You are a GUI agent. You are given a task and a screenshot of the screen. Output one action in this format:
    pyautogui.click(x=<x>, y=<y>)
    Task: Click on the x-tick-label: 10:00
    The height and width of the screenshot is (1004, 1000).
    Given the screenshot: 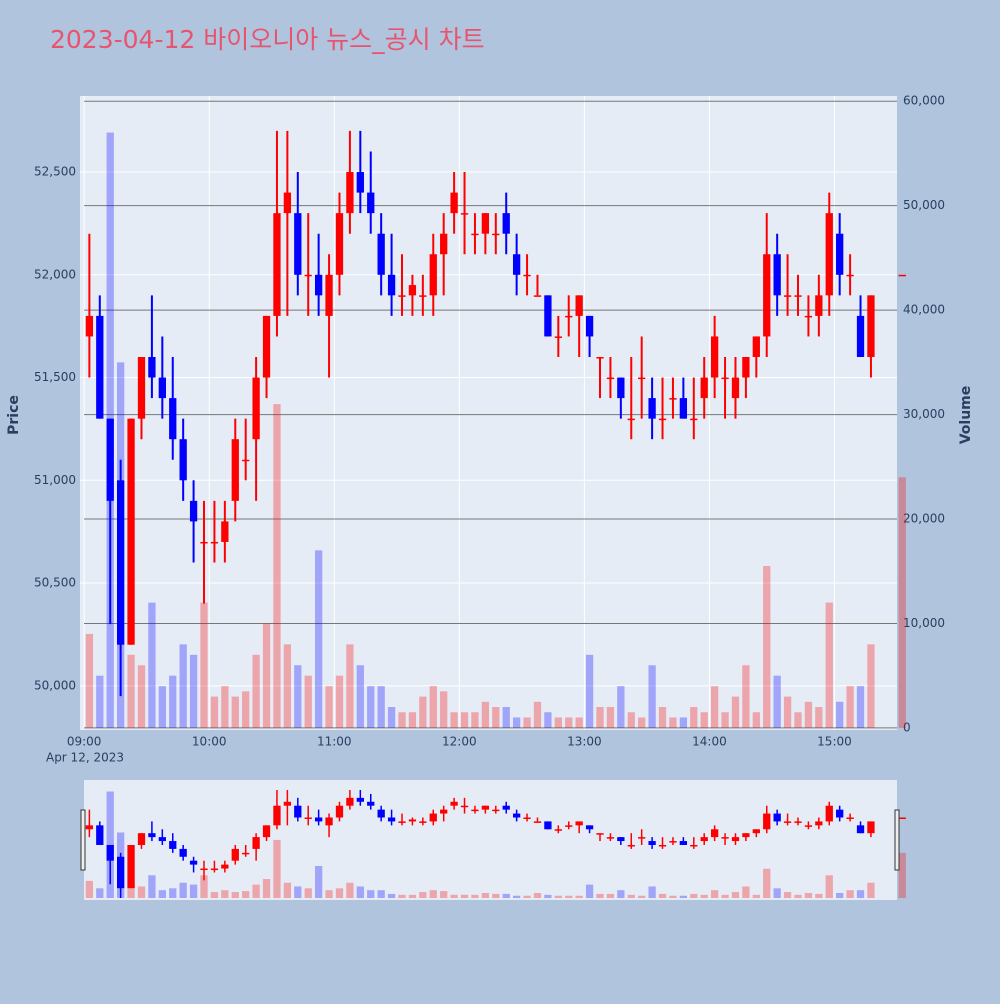 What is the action you would take?
    pyautogui.click(x=209, y=742)
    